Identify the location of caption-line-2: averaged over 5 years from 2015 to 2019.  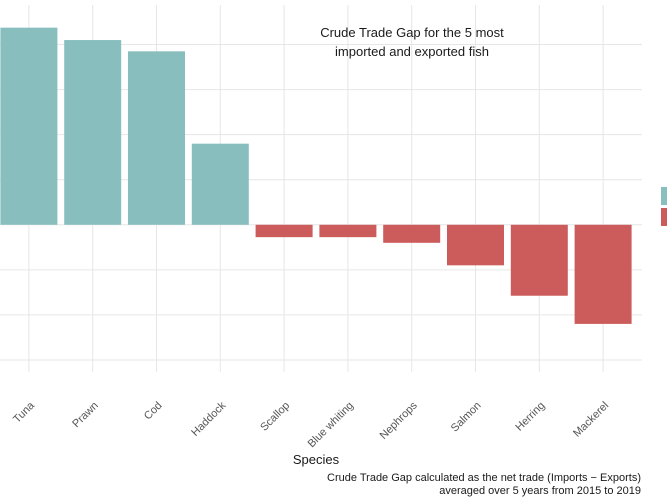
(540, 491).